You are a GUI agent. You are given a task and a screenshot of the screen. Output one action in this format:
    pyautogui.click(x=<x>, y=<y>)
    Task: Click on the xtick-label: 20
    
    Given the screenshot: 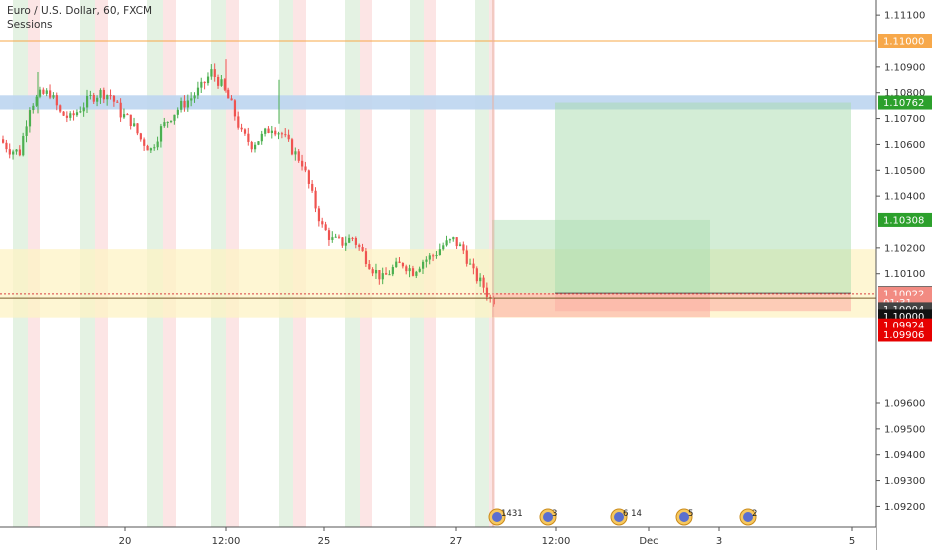 What is the action you would take?
    pyautogui.click(x=125, y=541)
    